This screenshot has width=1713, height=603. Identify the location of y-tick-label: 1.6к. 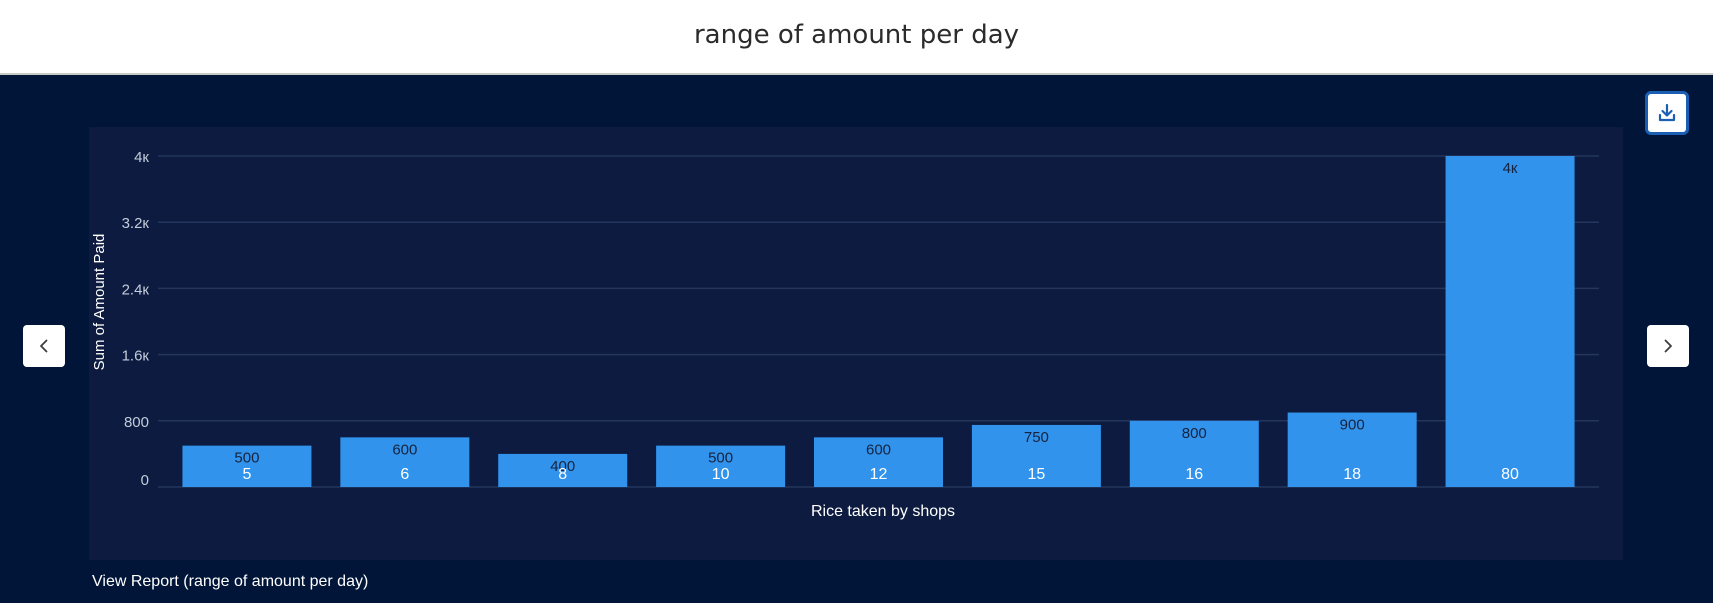
(136, 356).